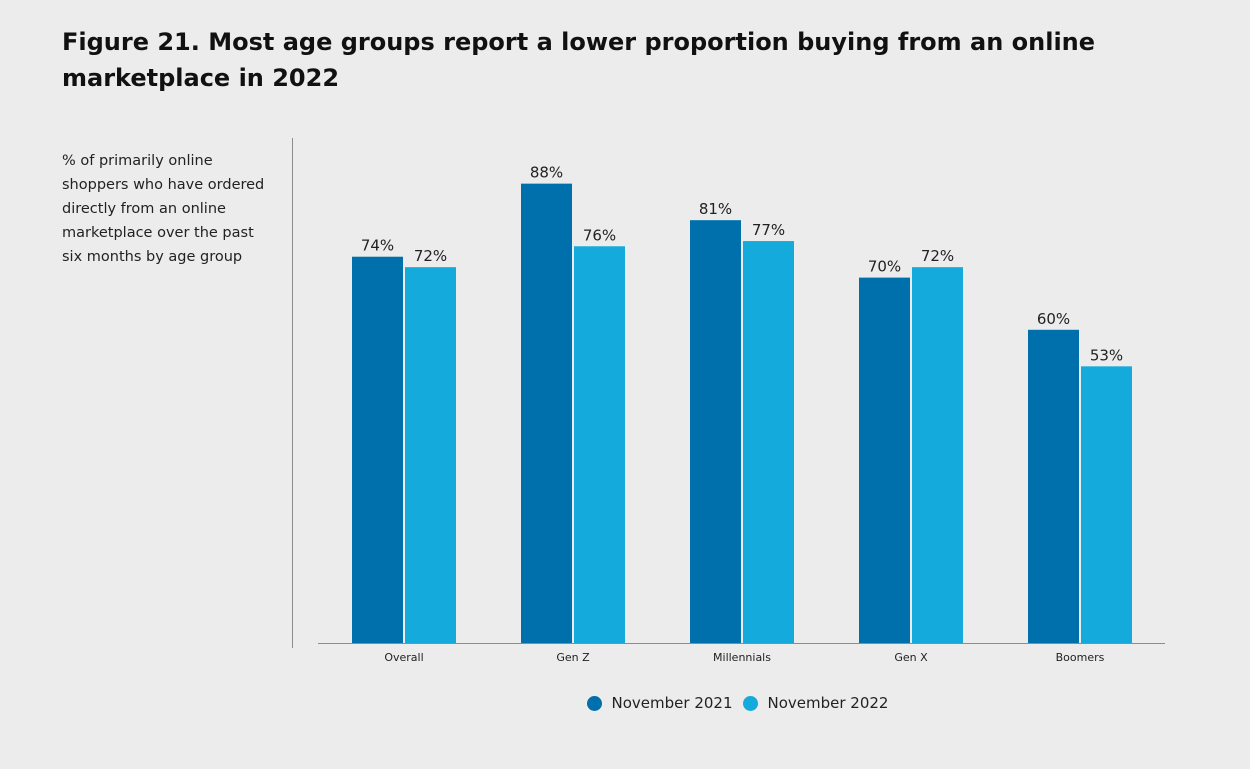 The width and height of the screenshot is (1250, 769). What do you see at coordinates (573, 657) in the screenshot?
I see `x-tick-label-gen-z: Gen Z` at bounding box center [573, 657].